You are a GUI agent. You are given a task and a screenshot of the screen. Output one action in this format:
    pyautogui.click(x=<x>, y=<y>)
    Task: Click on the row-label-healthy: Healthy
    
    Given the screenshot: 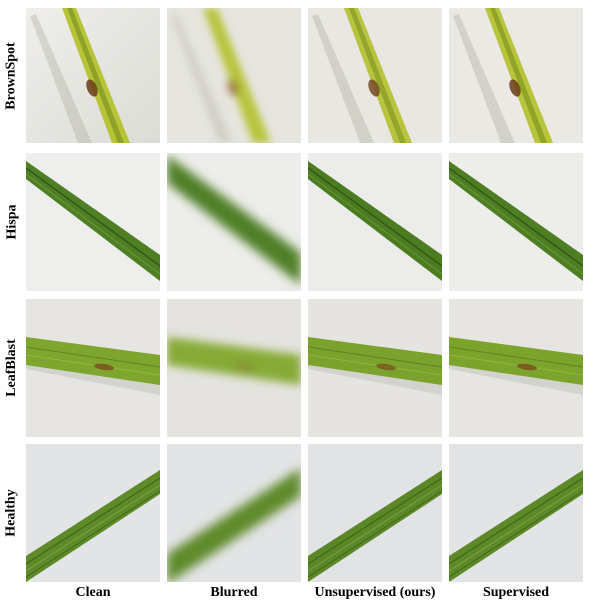 What is the action you would take?
    pyautogui.click(x=12, y=513)
    